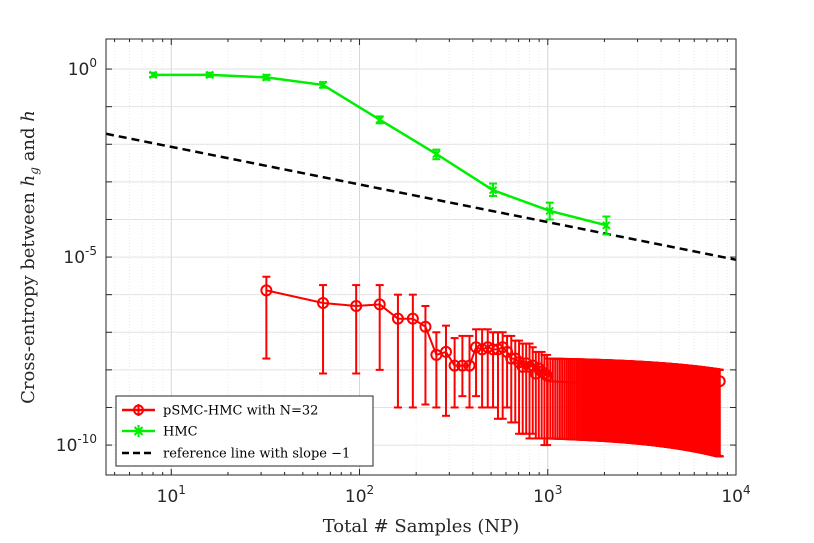 The height and width of the screenshot is (543, 814). Describe the element at coordinates (160, 432) in the screenshot. I see `legend-entry-hmc: HMC` at that location.